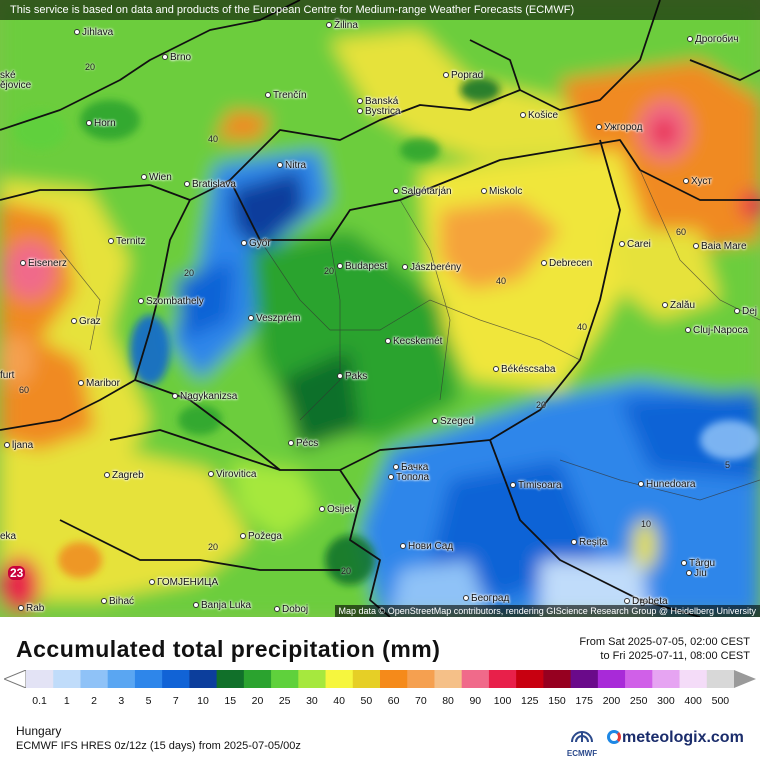 This screenshot has height=760, width=760. What do you see at coordinates (90, 321) in the screenshot?
I see `city-name: Graz` at bounding box center [90, 321].